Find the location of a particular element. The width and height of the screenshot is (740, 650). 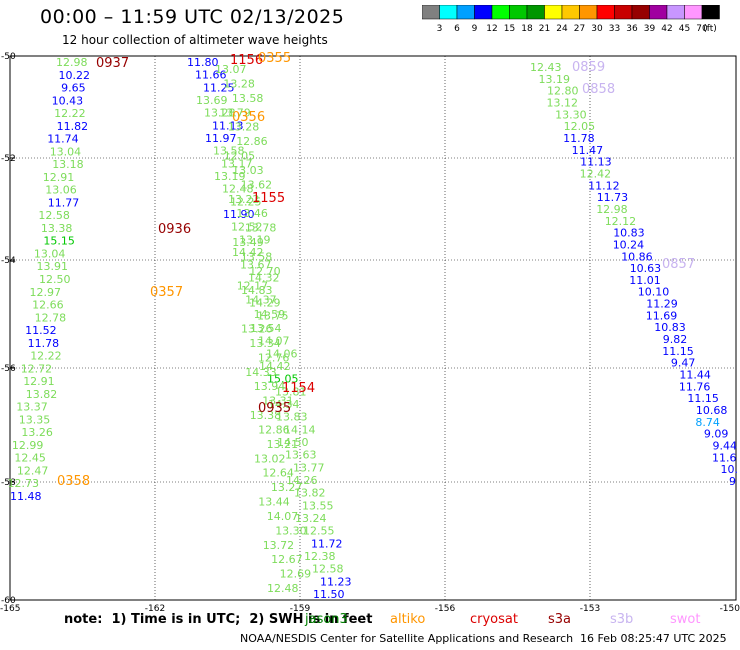

wave-height-label: 10.24 is located at coordinates (629, 244).